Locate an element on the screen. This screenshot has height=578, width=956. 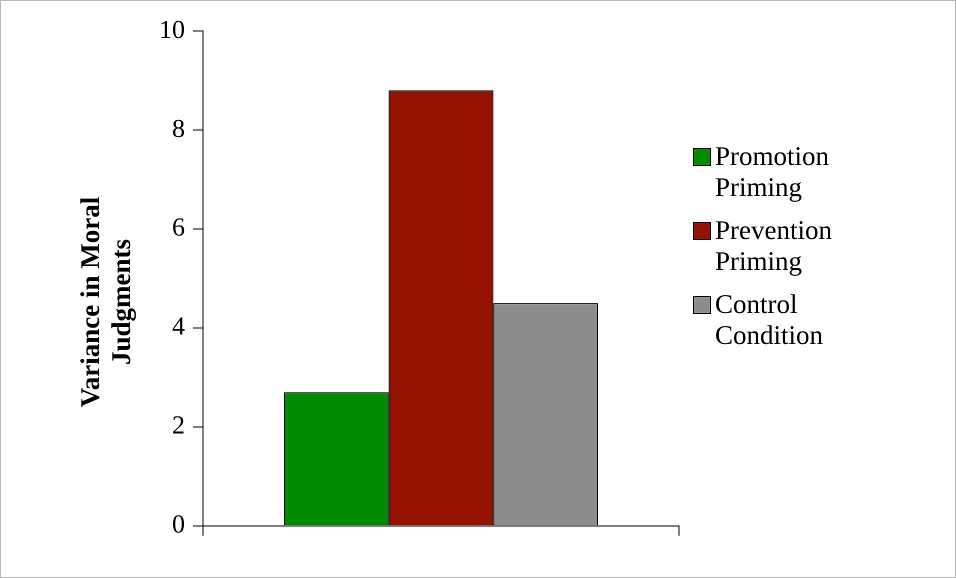
y-axis-title: Variance in Moral Judgments is located at coordinates (106, 303).